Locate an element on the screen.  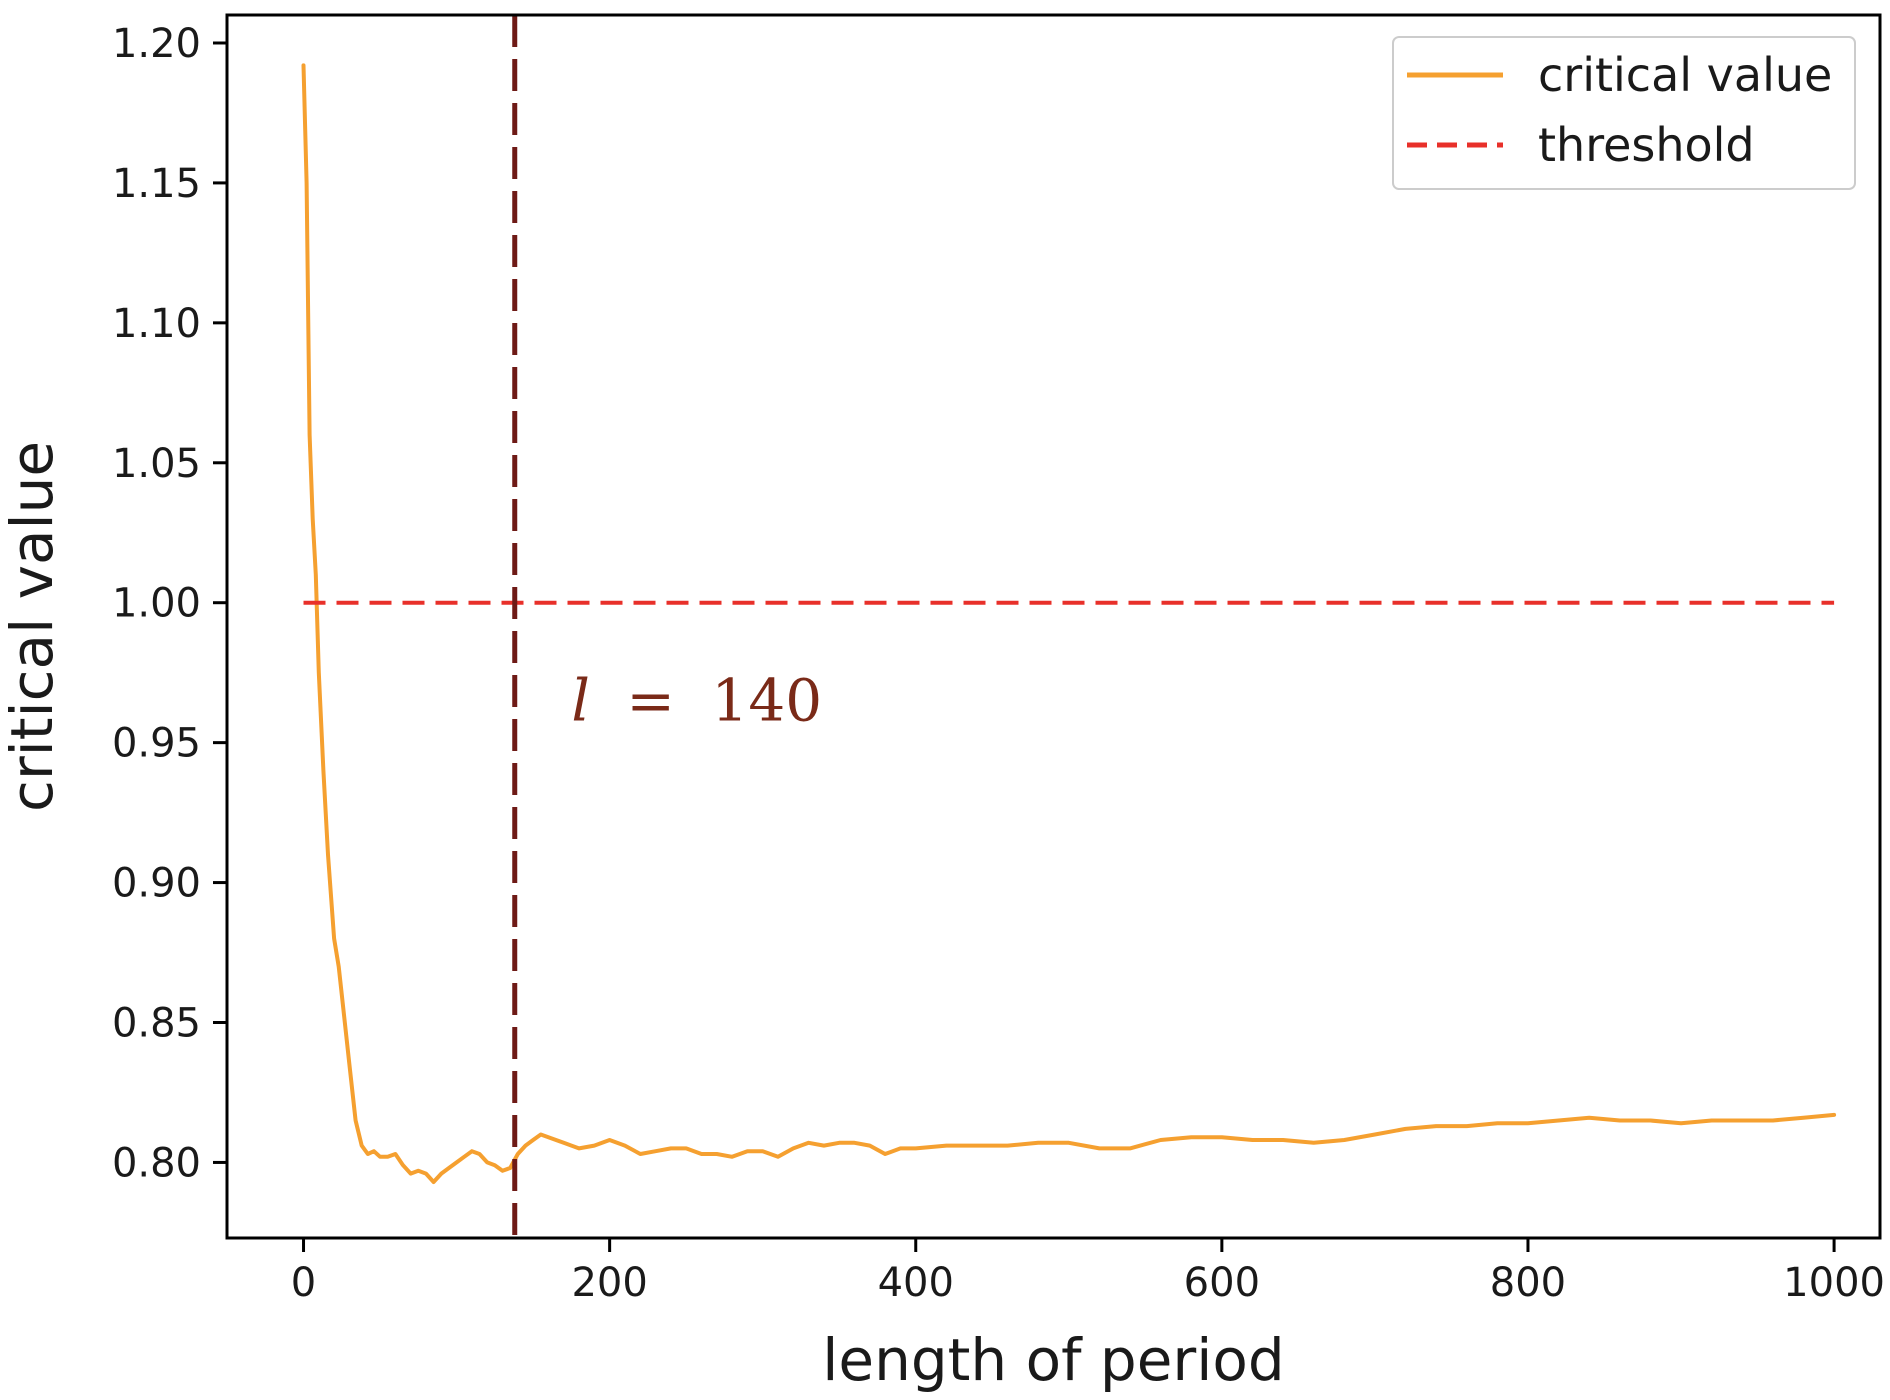
legend-label-critical-value: critical value is located at coordinates (1685, 75).